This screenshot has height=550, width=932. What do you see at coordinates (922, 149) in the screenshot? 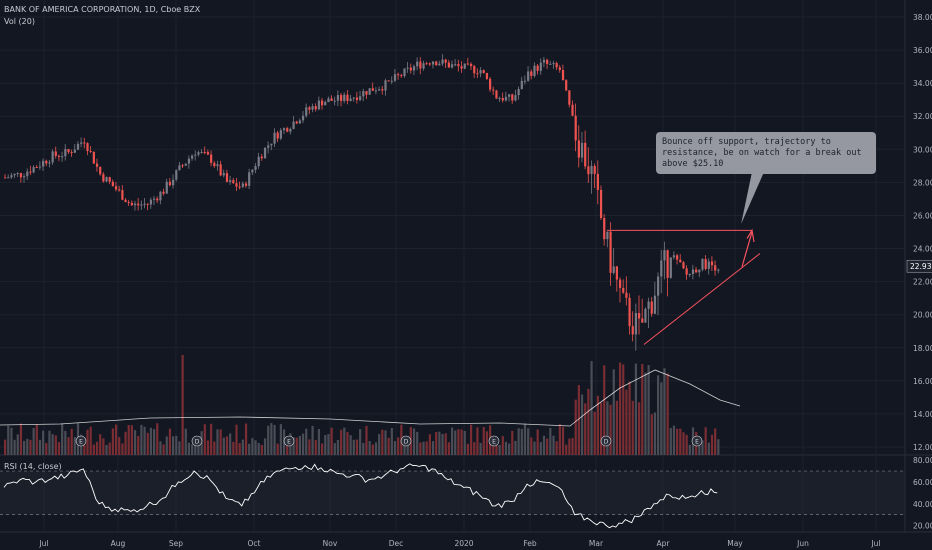
I see `price-tick-label: 30.00` at bounding box center [922, 149].